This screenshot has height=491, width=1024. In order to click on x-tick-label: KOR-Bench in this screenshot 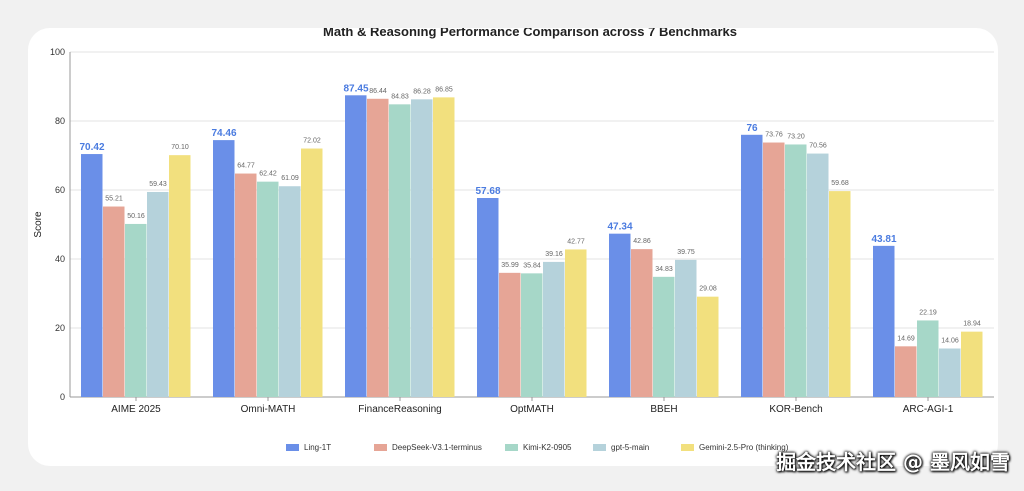, I will do `click(795, 409)`.